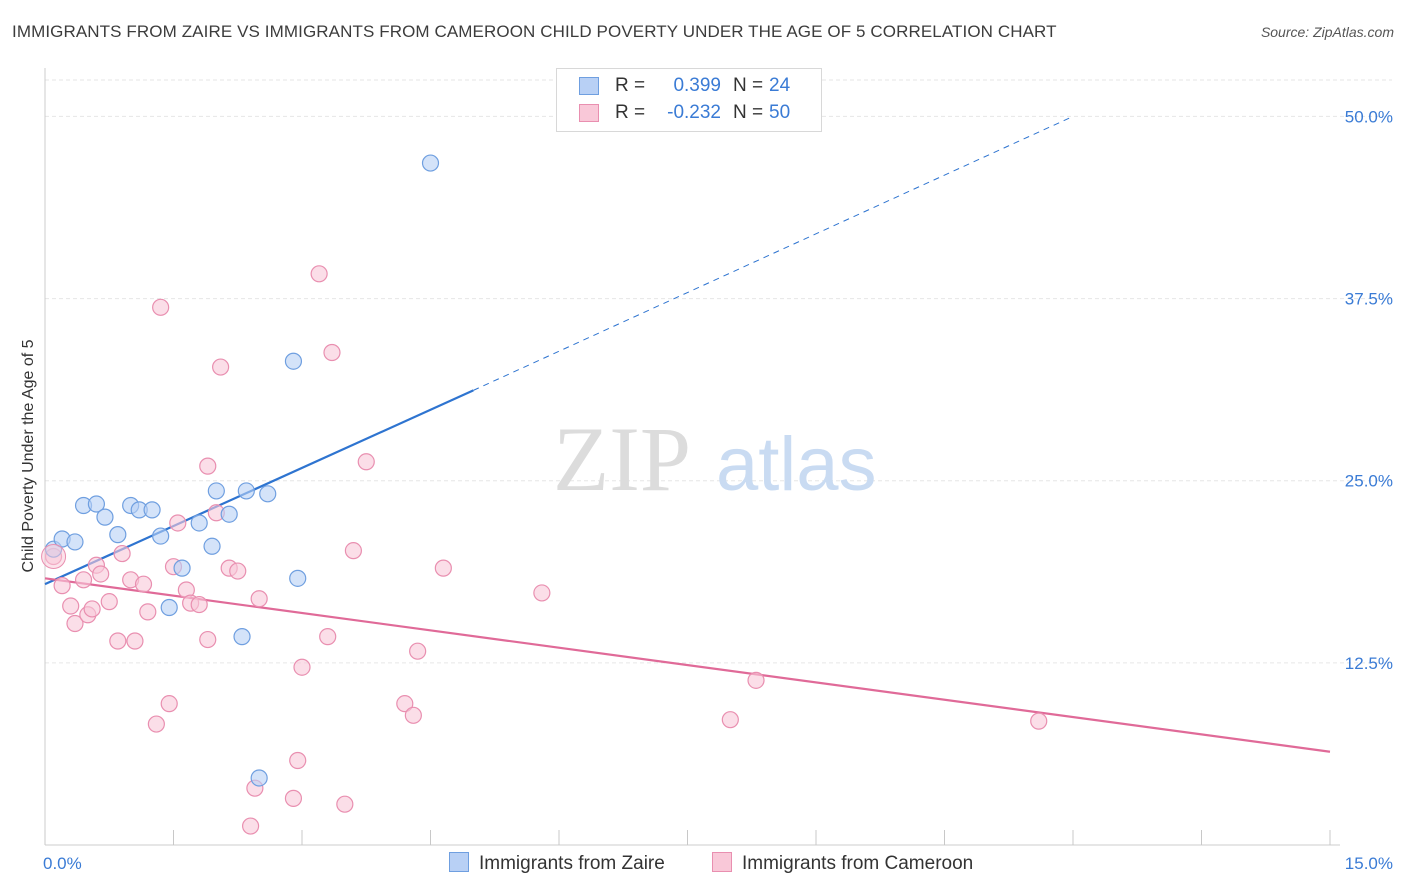  I want to click on legend-swatch-zaire, so click(589, 86).